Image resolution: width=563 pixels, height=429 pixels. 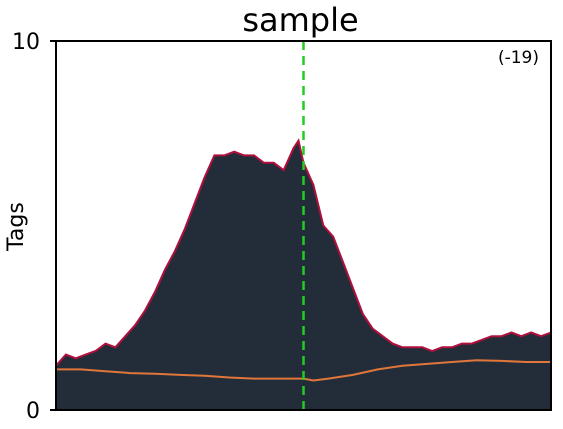 What do you see at coordinates (33, 411) in the screenshot?
I see `y-tick-label-min: 0` at bounding box center [33, 411].